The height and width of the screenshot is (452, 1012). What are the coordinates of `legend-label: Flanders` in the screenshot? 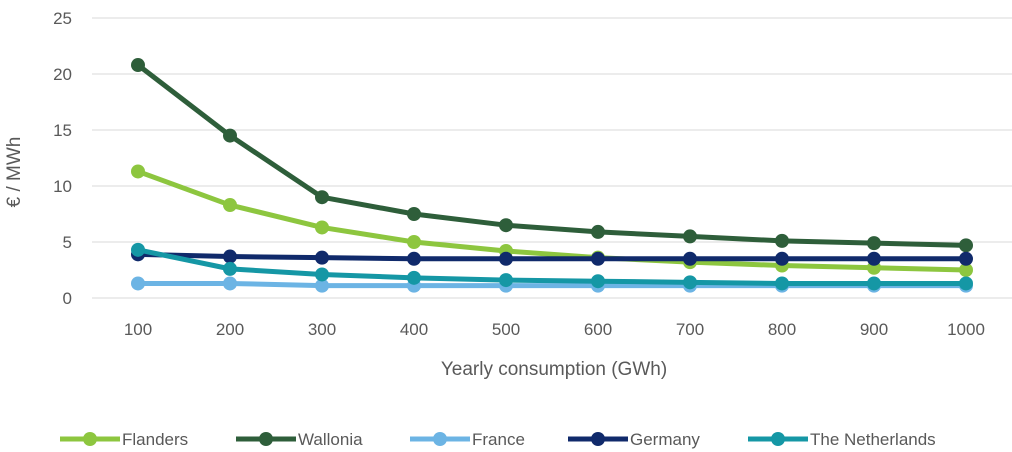 It's located at (155, 439).